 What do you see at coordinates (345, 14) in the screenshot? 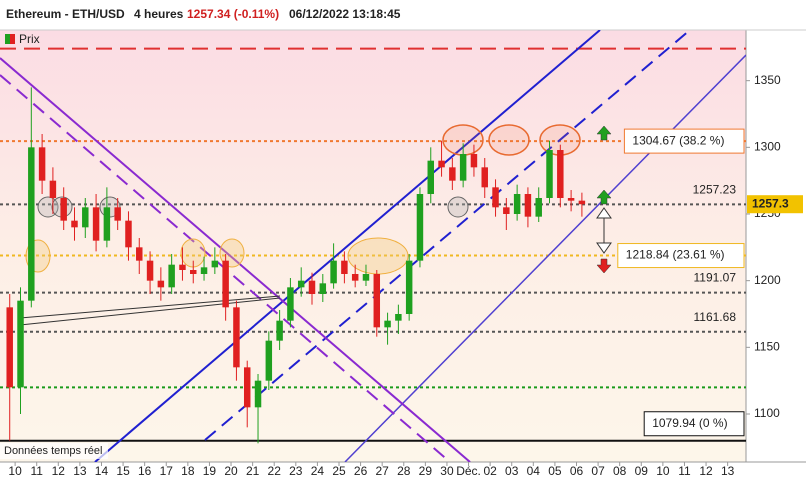
I see `timestamp: 06/12/2022 13:18:45` at bounding box center [345, 14].